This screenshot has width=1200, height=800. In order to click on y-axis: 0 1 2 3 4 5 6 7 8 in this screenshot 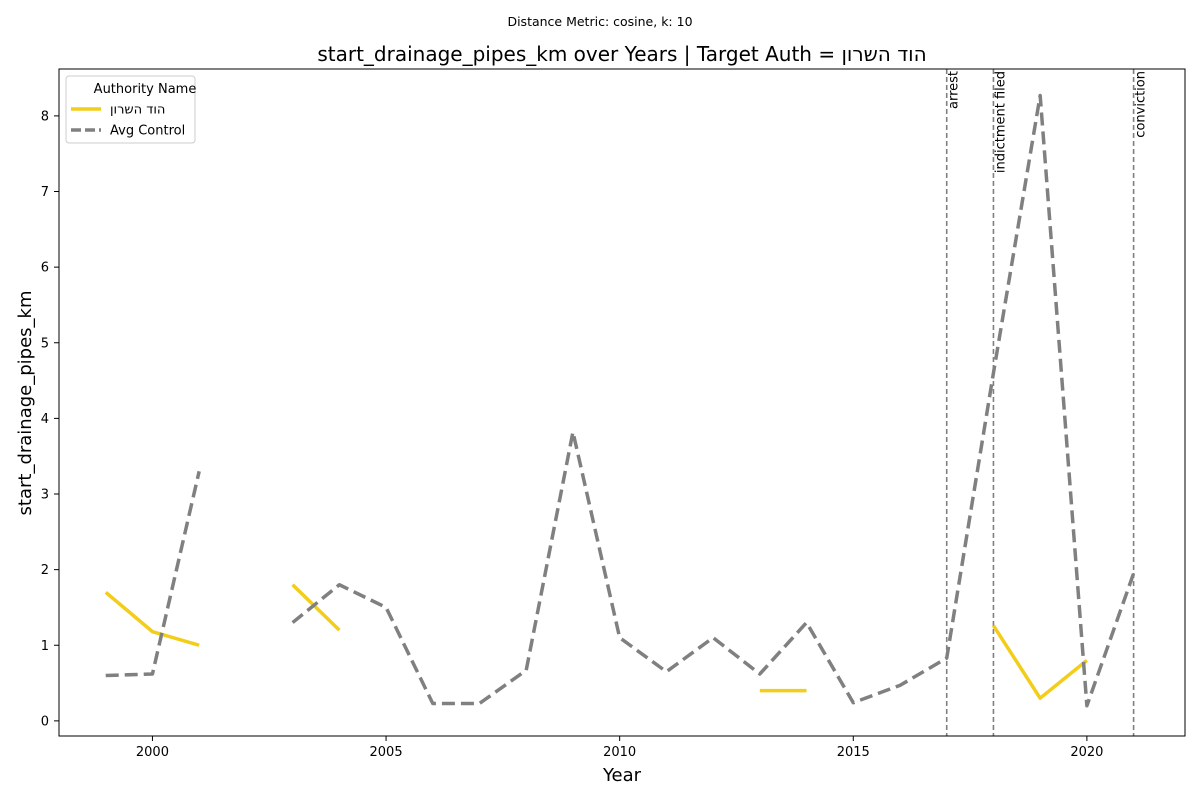, I will do `click(50, 419)`.